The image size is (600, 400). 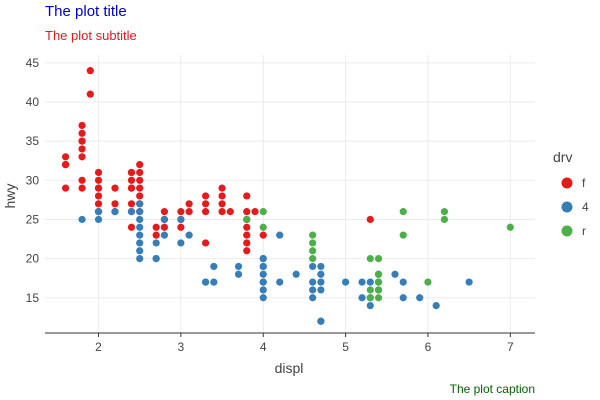 What do you see at coordinates (567, 183) in the screenshot?
I see `legend-swatch-f` at bounding box center [567, 183].